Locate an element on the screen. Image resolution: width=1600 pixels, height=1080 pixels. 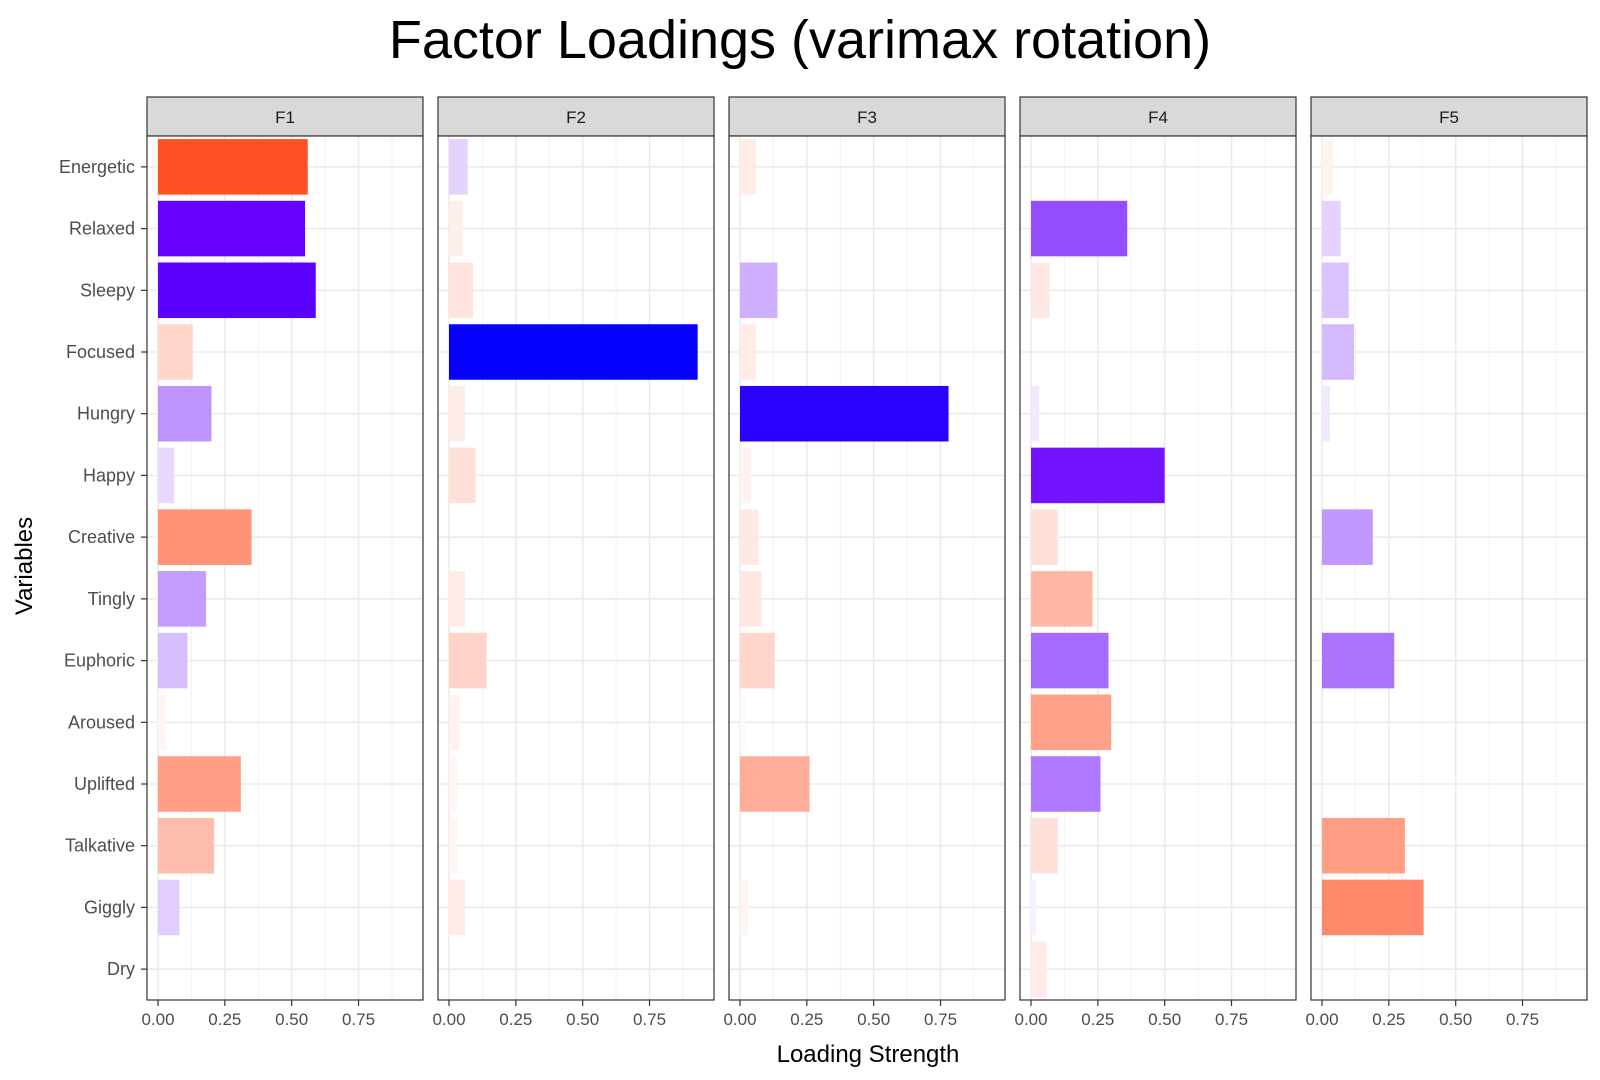
y-tick-label-dry: Dry is located at coordinates (121, 969).